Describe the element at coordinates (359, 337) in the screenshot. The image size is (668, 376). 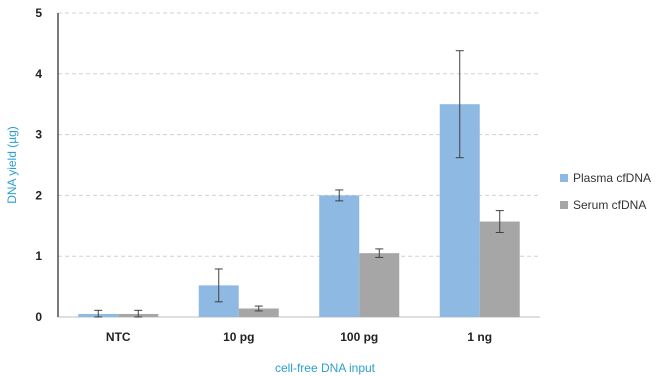
I see `x-tick-label: 100 pg` at that location.